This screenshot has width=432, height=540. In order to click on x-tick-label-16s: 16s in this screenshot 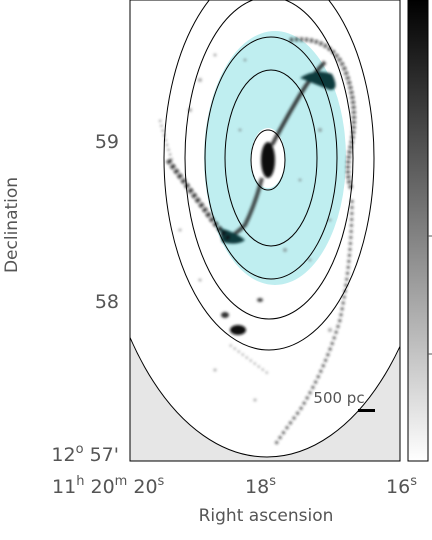, I will do `click(401, 486)`.